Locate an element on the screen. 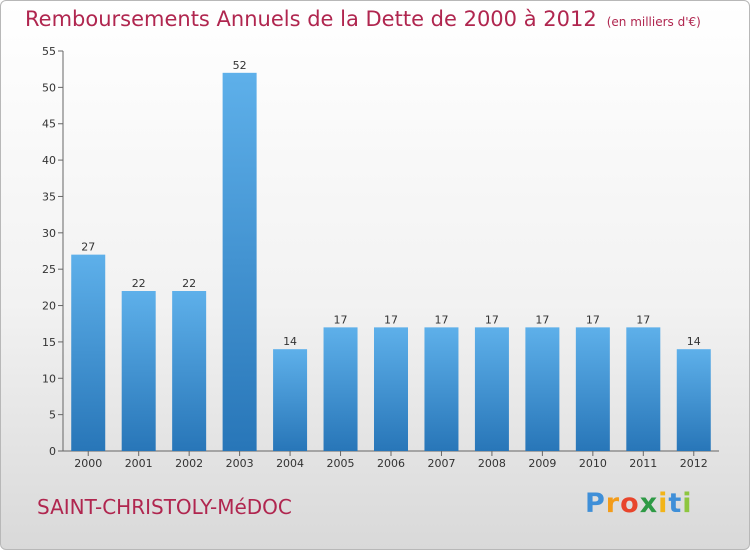  commune-name: SAINT-CHRISTOLY-MéDOC is located at coordinates (164, 507).